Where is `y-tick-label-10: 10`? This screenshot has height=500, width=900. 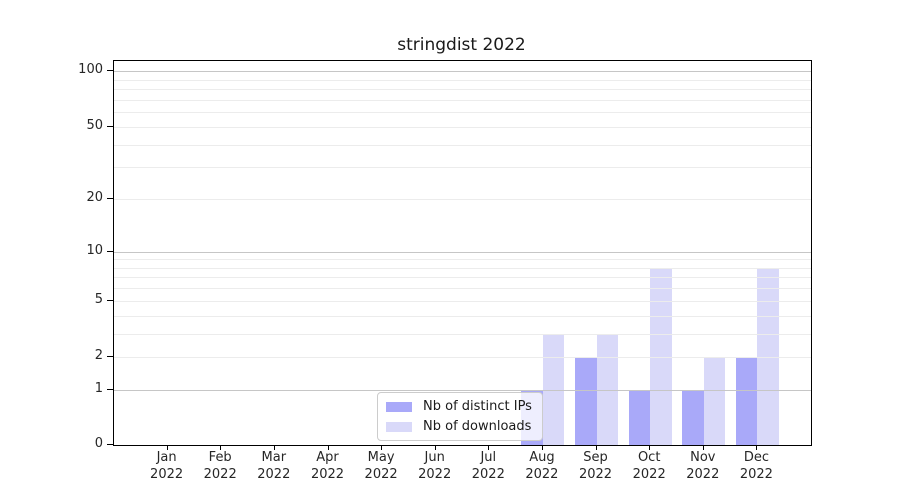
y-tick-label-10: 10 is located at coordinates (94, 250).